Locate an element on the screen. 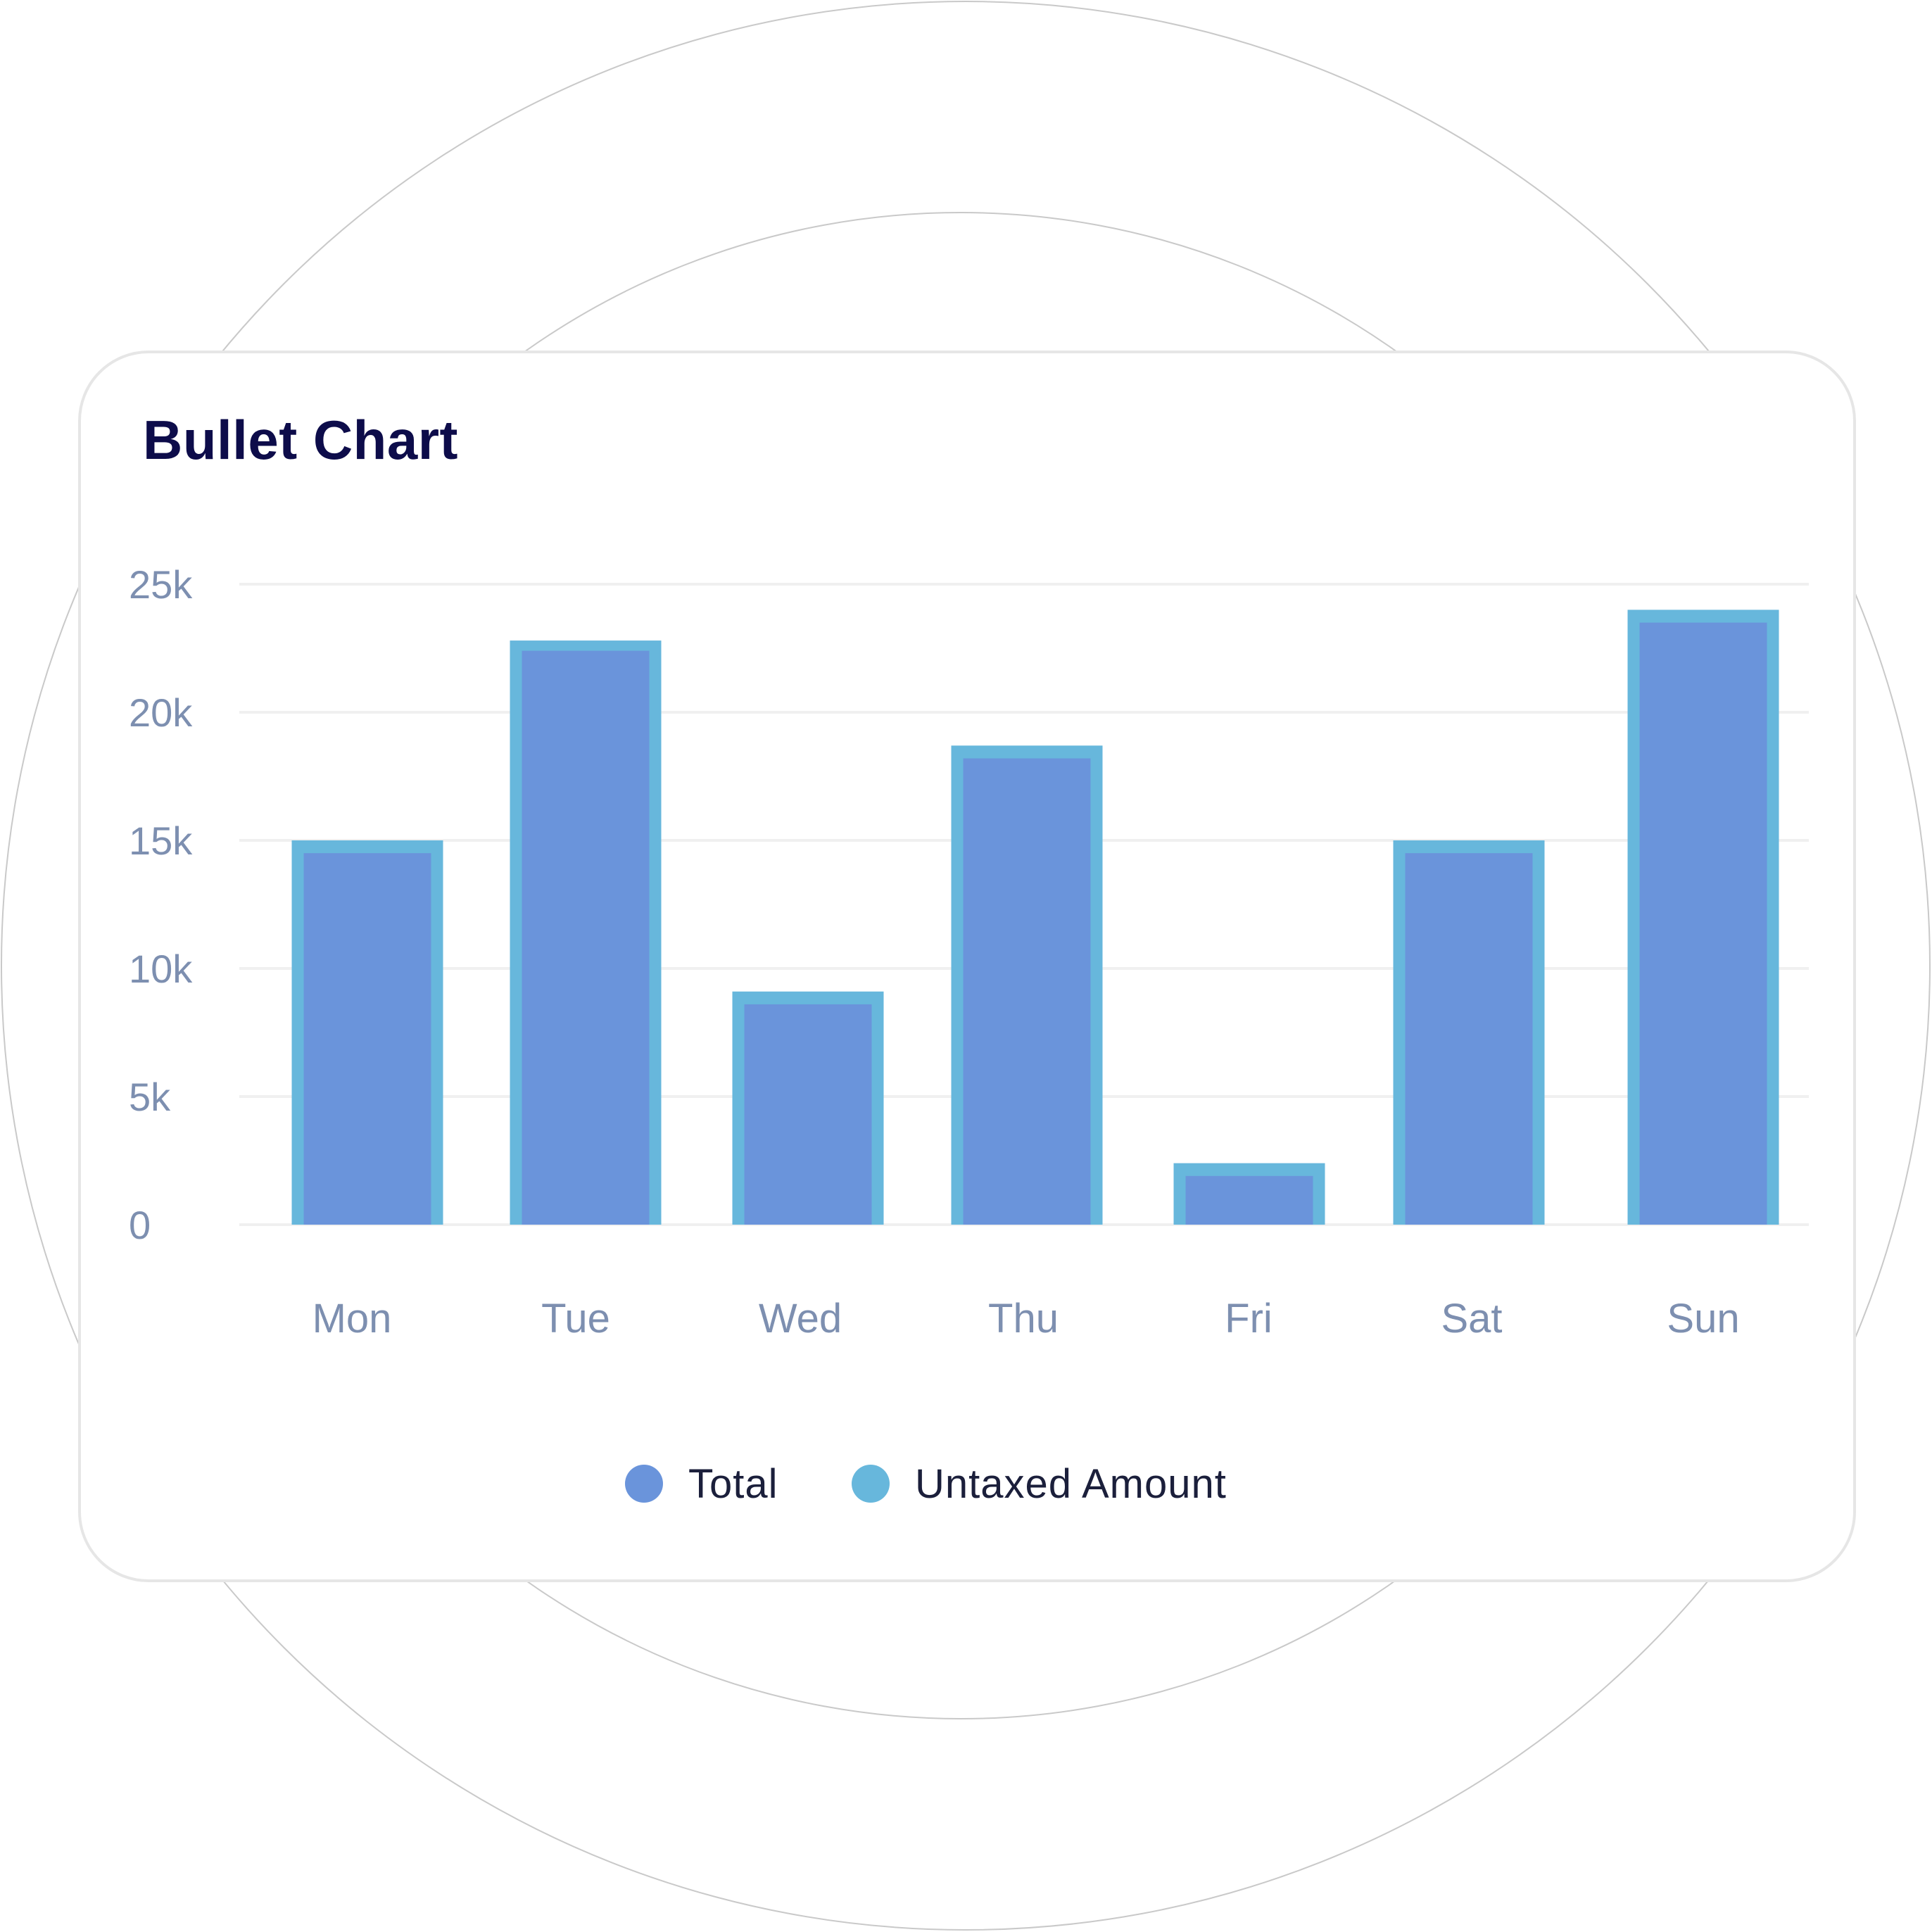 The height and width of the screenshot is (1932, 1932). legend-dot-total is located at coordinates (644, 1484).